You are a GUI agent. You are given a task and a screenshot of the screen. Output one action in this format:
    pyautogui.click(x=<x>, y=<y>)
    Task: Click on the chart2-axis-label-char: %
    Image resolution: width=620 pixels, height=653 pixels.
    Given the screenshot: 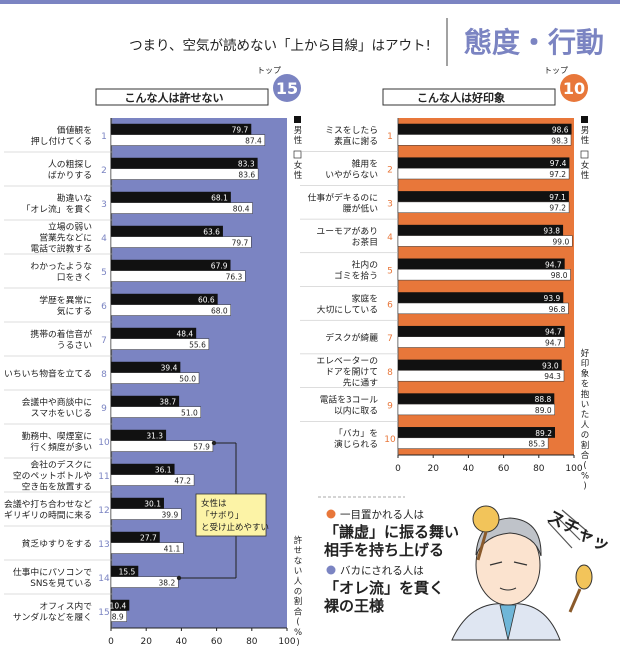 What is the action you would take?
    pyautogui.click(x=585, y=476)
    